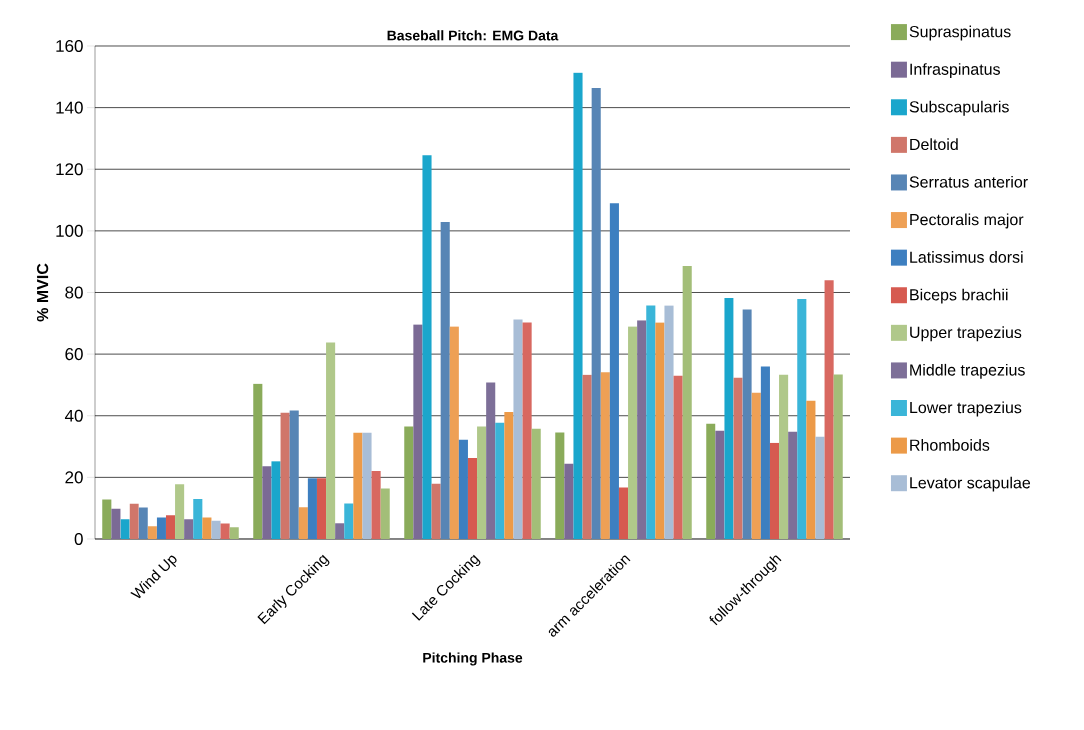  What do you see at coordinates (69, 169) in the screenshot?
I see `y-tick-label: 120` at bounding box center [69, 169].